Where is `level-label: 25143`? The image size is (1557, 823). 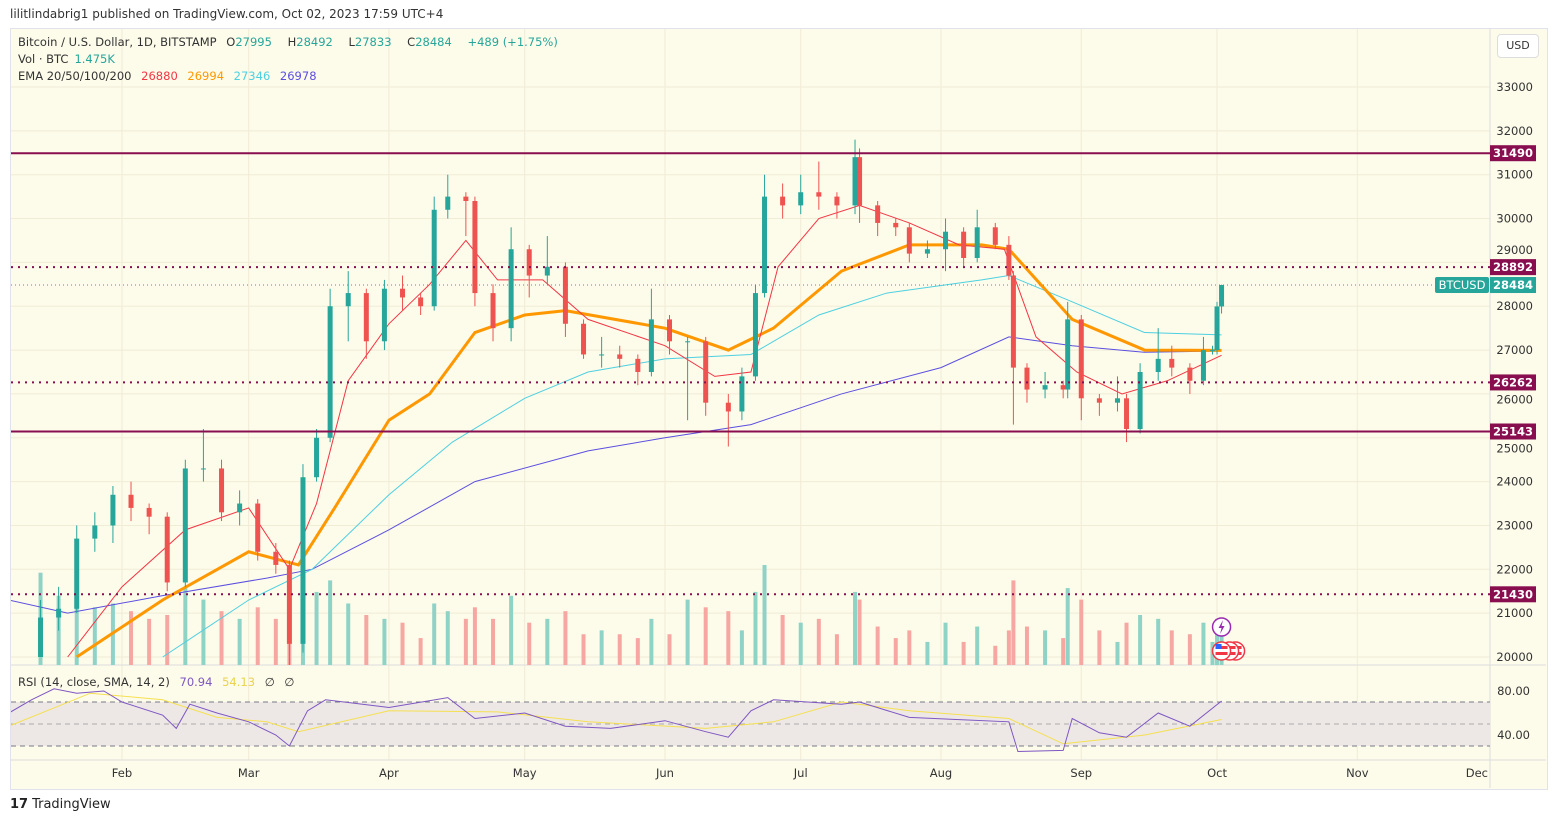
level-label: 25143 is located at coordinates (1513, 431).